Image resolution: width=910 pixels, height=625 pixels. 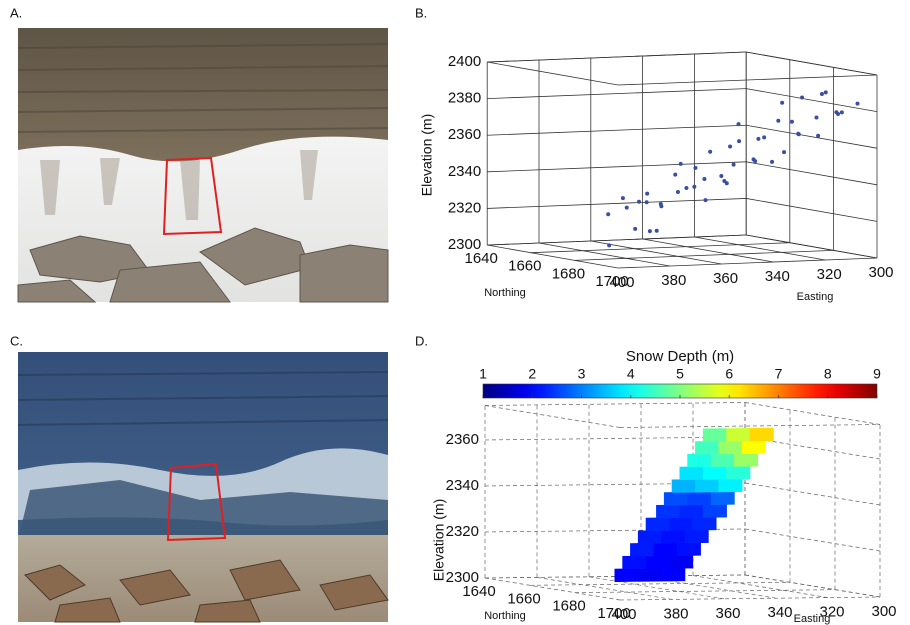 I want to click on y-tick-label: 1680, so click(x=568, y=606).